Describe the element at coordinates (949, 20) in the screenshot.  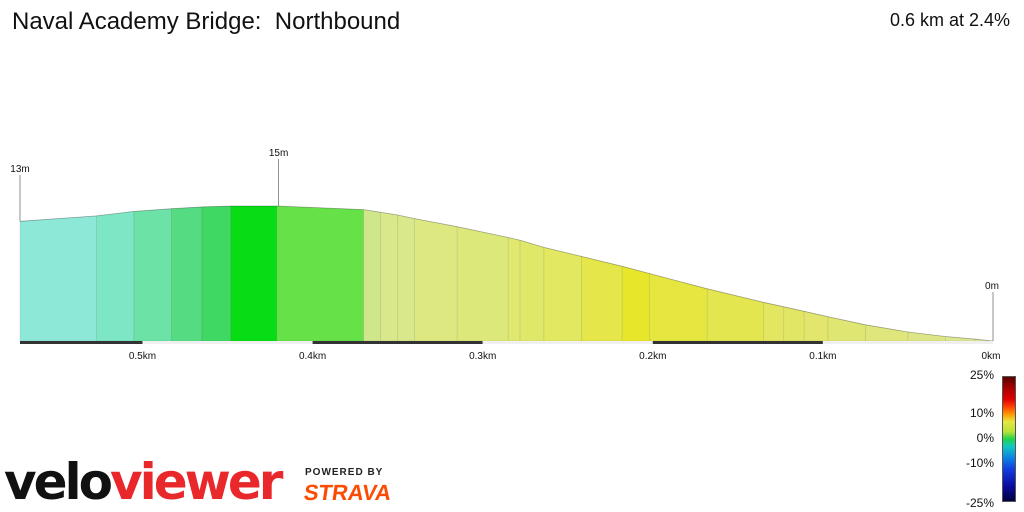
I see `segment-summary: 0.6 km at 2.4%` at that location.